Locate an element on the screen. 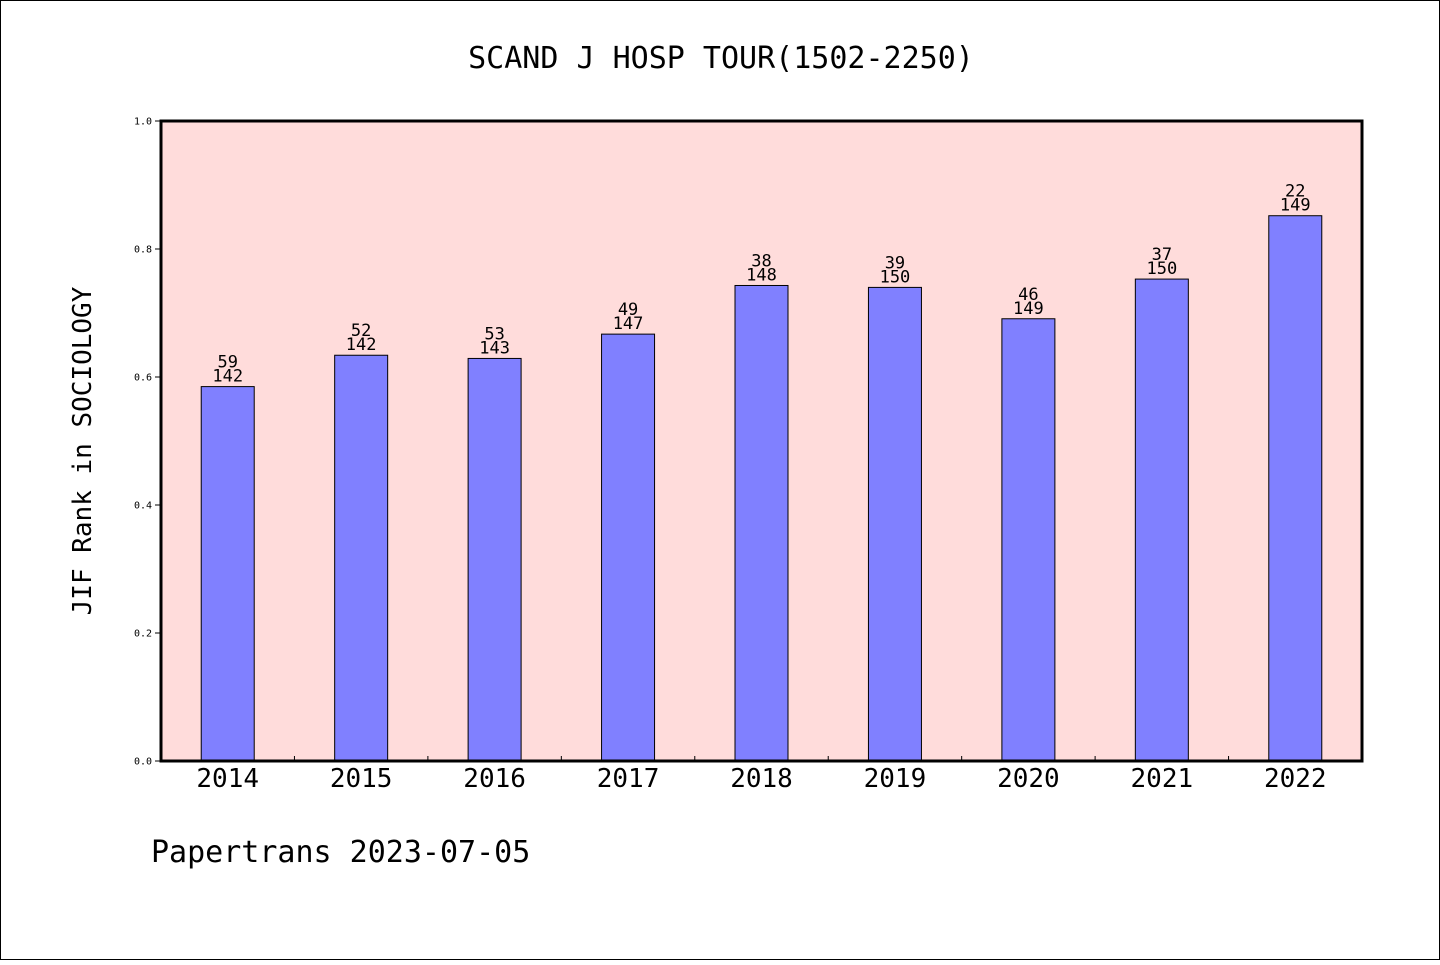 The width and height of the screenshot is (1440, 965). y-tick-label: 0.8 is located at coordinates (143, 250).